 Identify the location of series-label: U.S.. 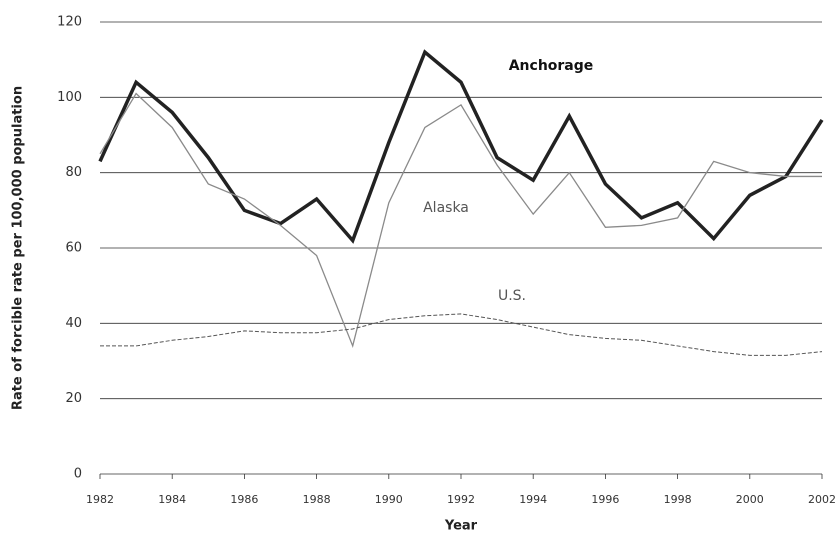
(512, 296).